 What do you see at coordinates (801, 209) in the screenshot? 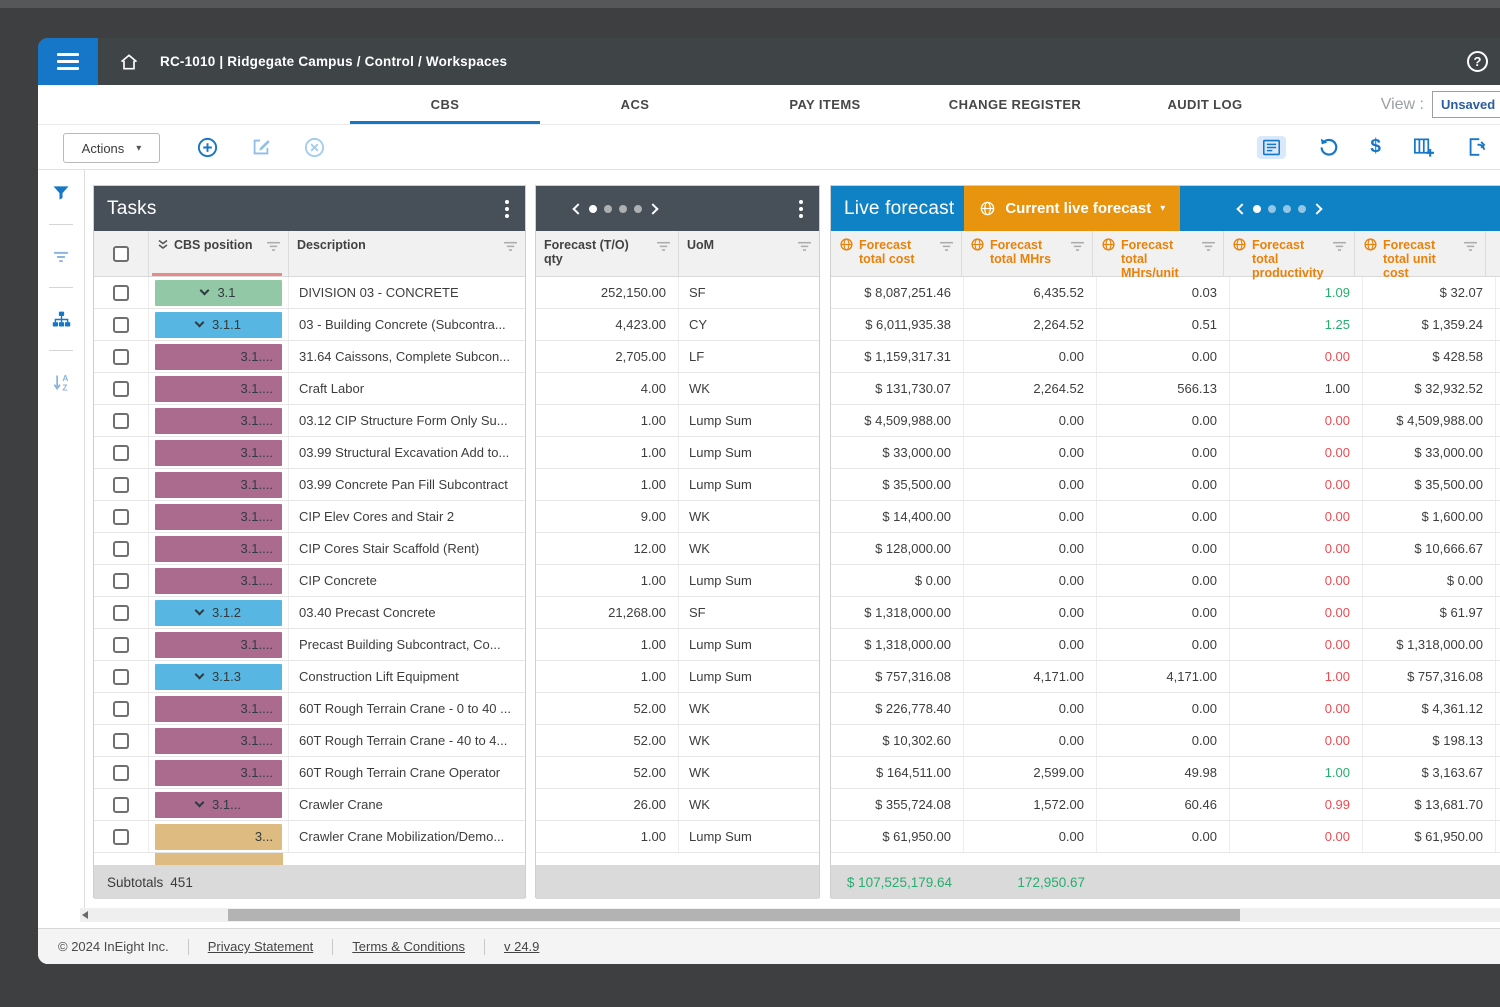
I see `quantities-kebab-menu-icon` at bounding box center [801, 209].